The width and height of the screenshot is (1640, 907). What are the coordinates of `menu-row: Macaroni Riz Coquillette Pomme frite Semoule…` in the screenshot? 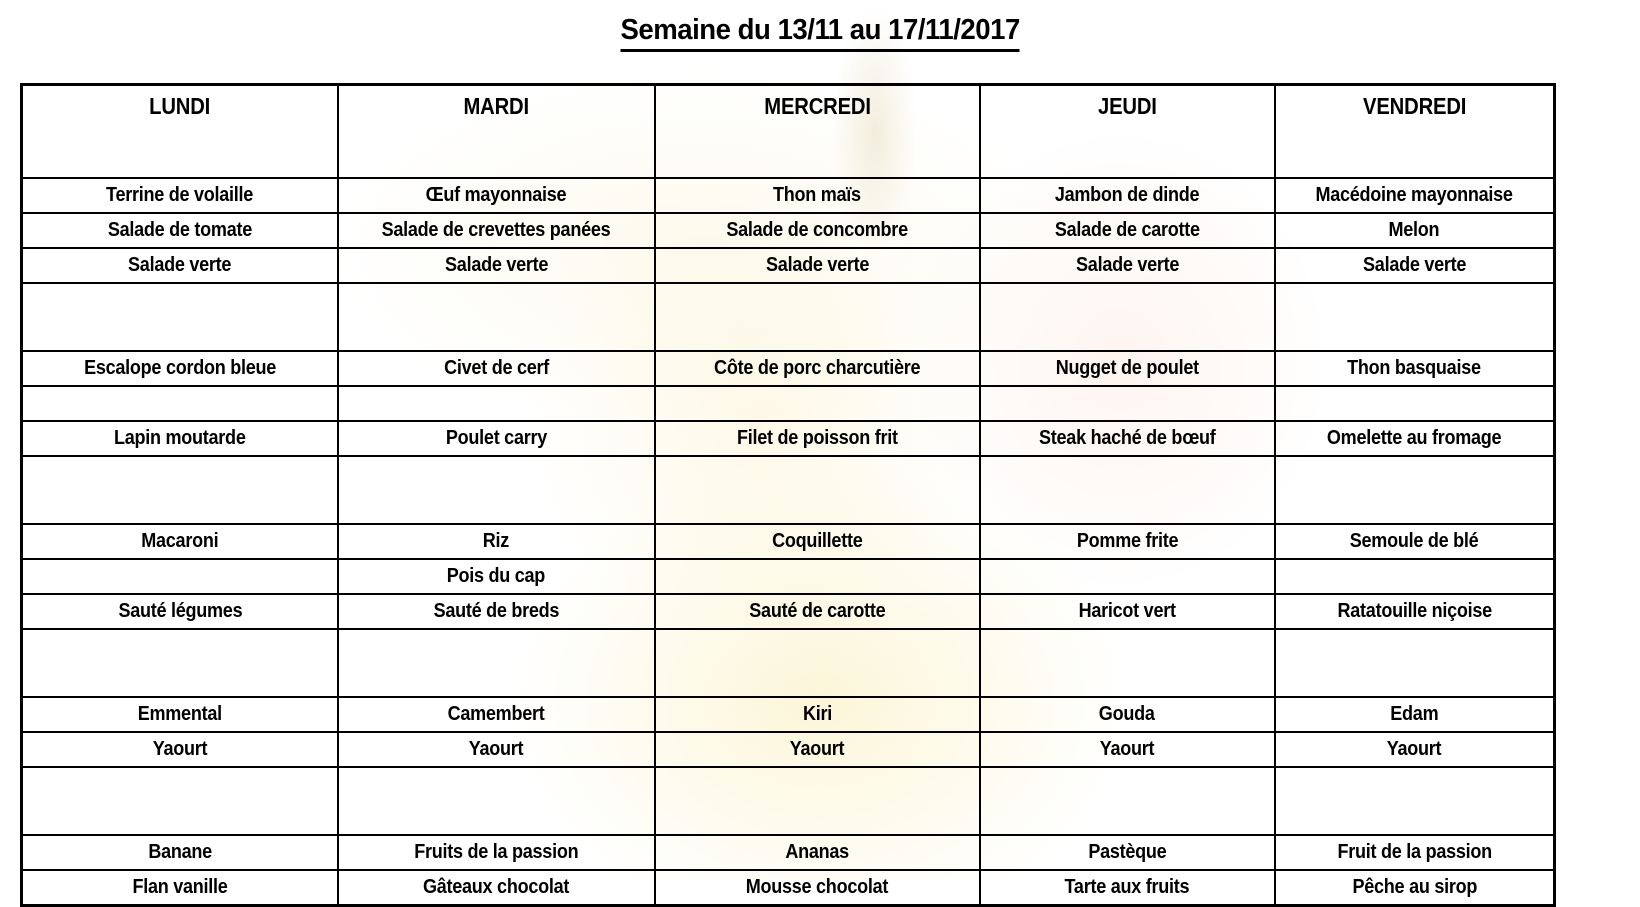 It's located at (788, 541).